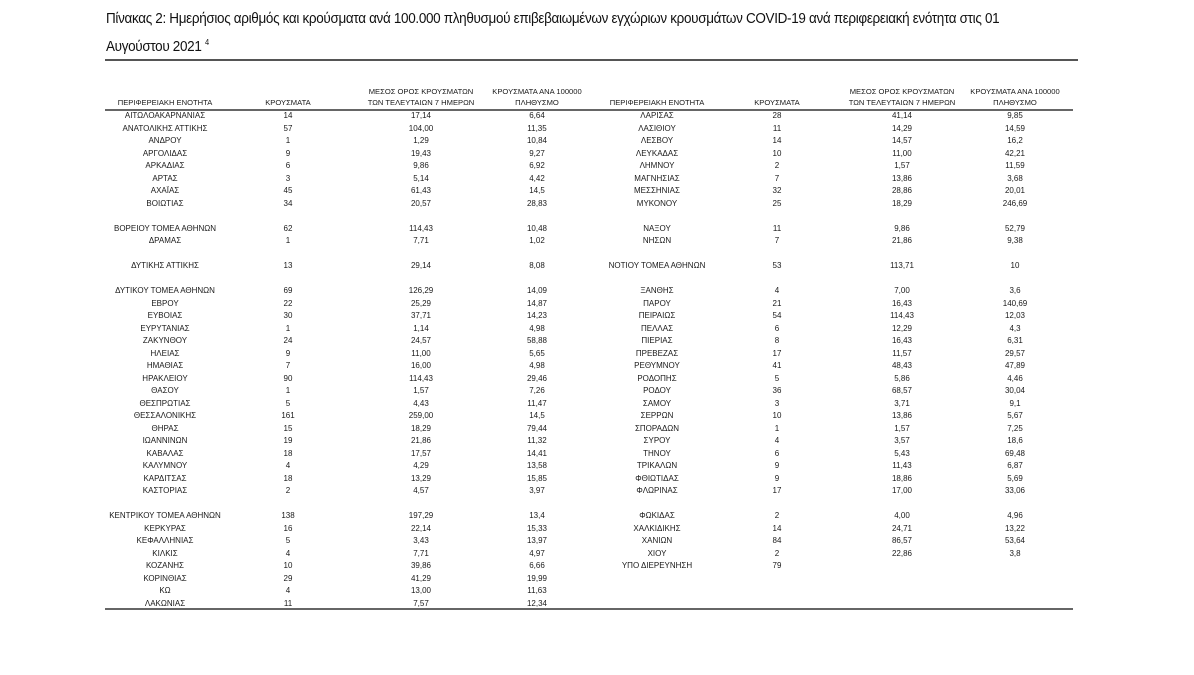  I want to click on header-per100k-line1: ΚΡΟΥΣΜΑΤΑ ΑΝΑ 100000, so click(537, 91).